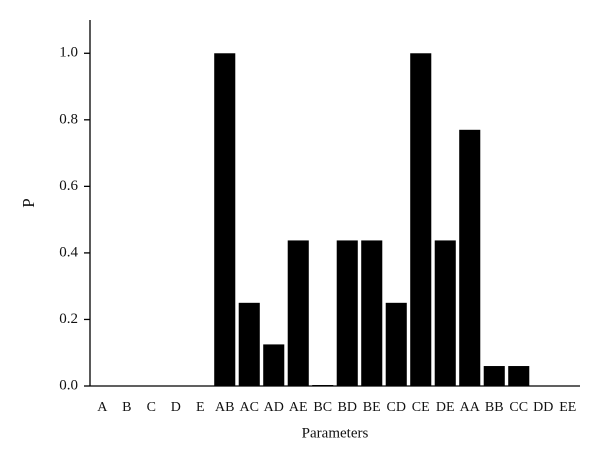 This screenshot has width=600, height=459. What do you see at coordinates (347, 407) in the screenshot?
I see `x-tick-label: BD` at bounding box center [347, 407].